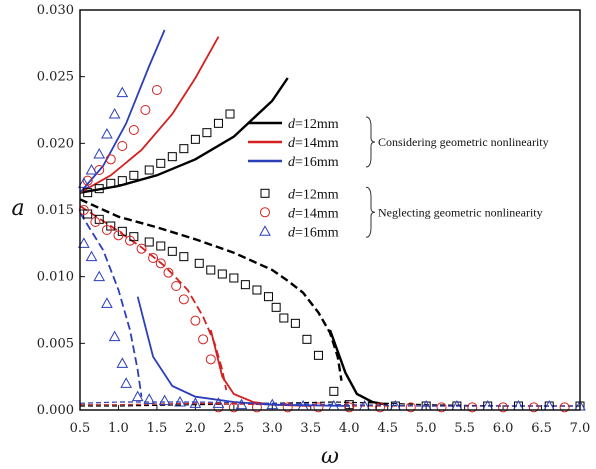 The width and height of the screenshot is (596, 469). Describe the element at coordinates (330, 404) in the screenshot. I see `curve-bottom-12mm` at that location.